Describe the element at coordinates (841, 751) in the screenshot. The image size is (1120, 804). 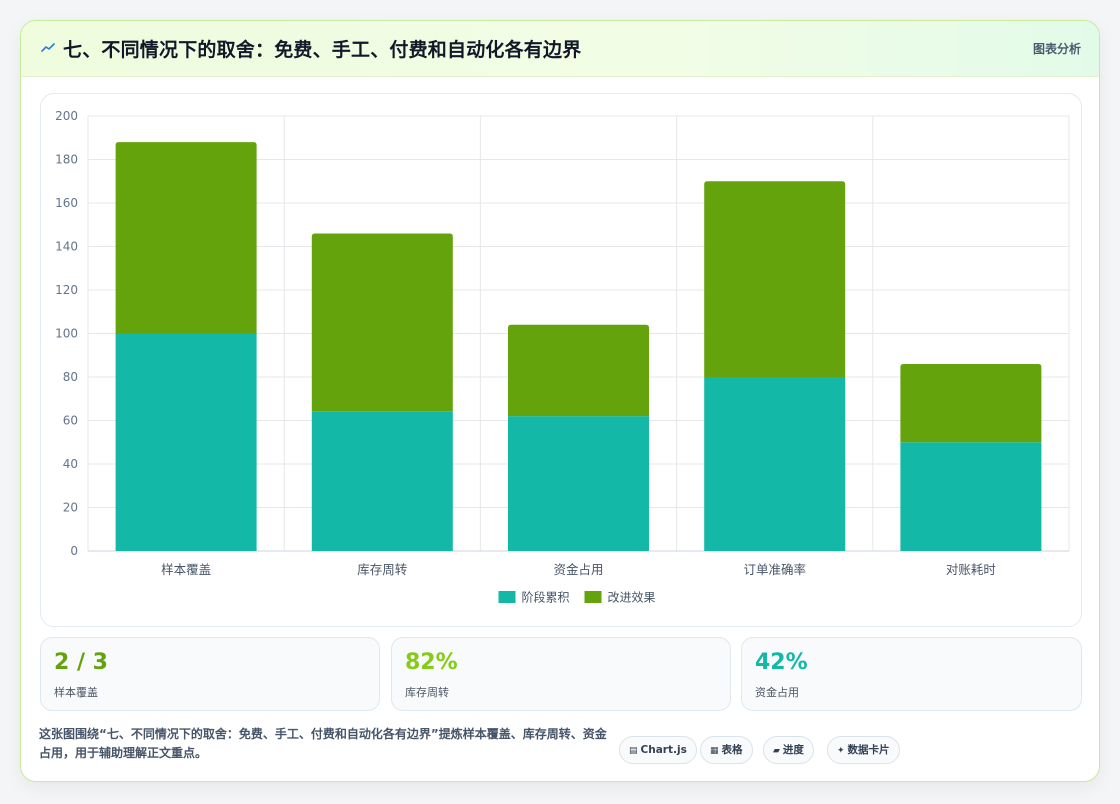
I see `sparkle-icon: ✦` at that location.